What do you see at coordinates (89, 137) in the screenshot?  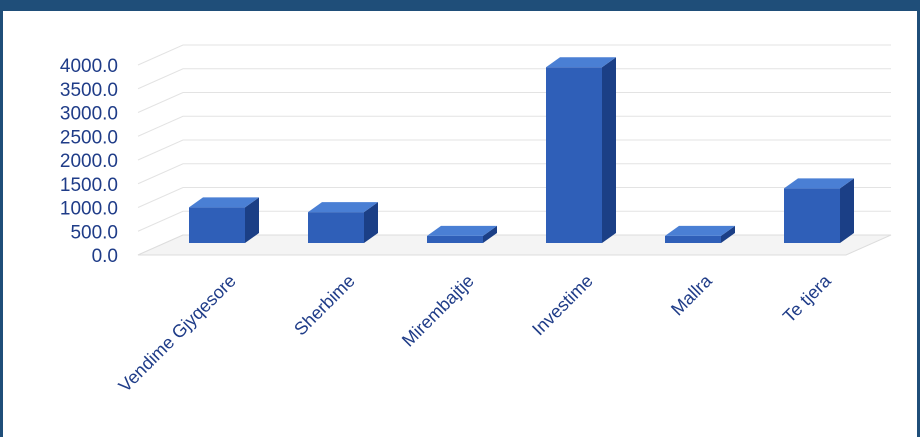 I see `y-tick-label: 2500.0` at bounding box center [89, 137].